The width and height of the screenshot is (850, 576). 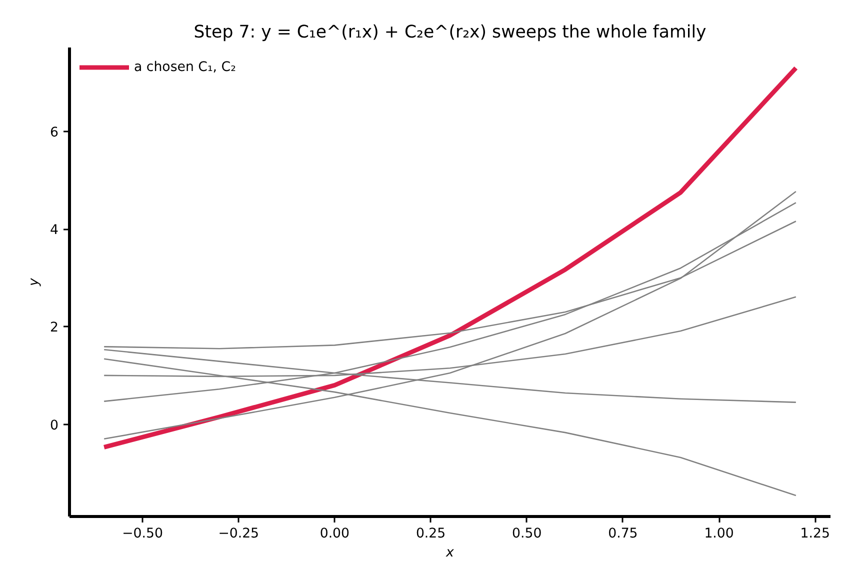 I want to click on x-tick-label: 0.25, so click(x=431, y=534).